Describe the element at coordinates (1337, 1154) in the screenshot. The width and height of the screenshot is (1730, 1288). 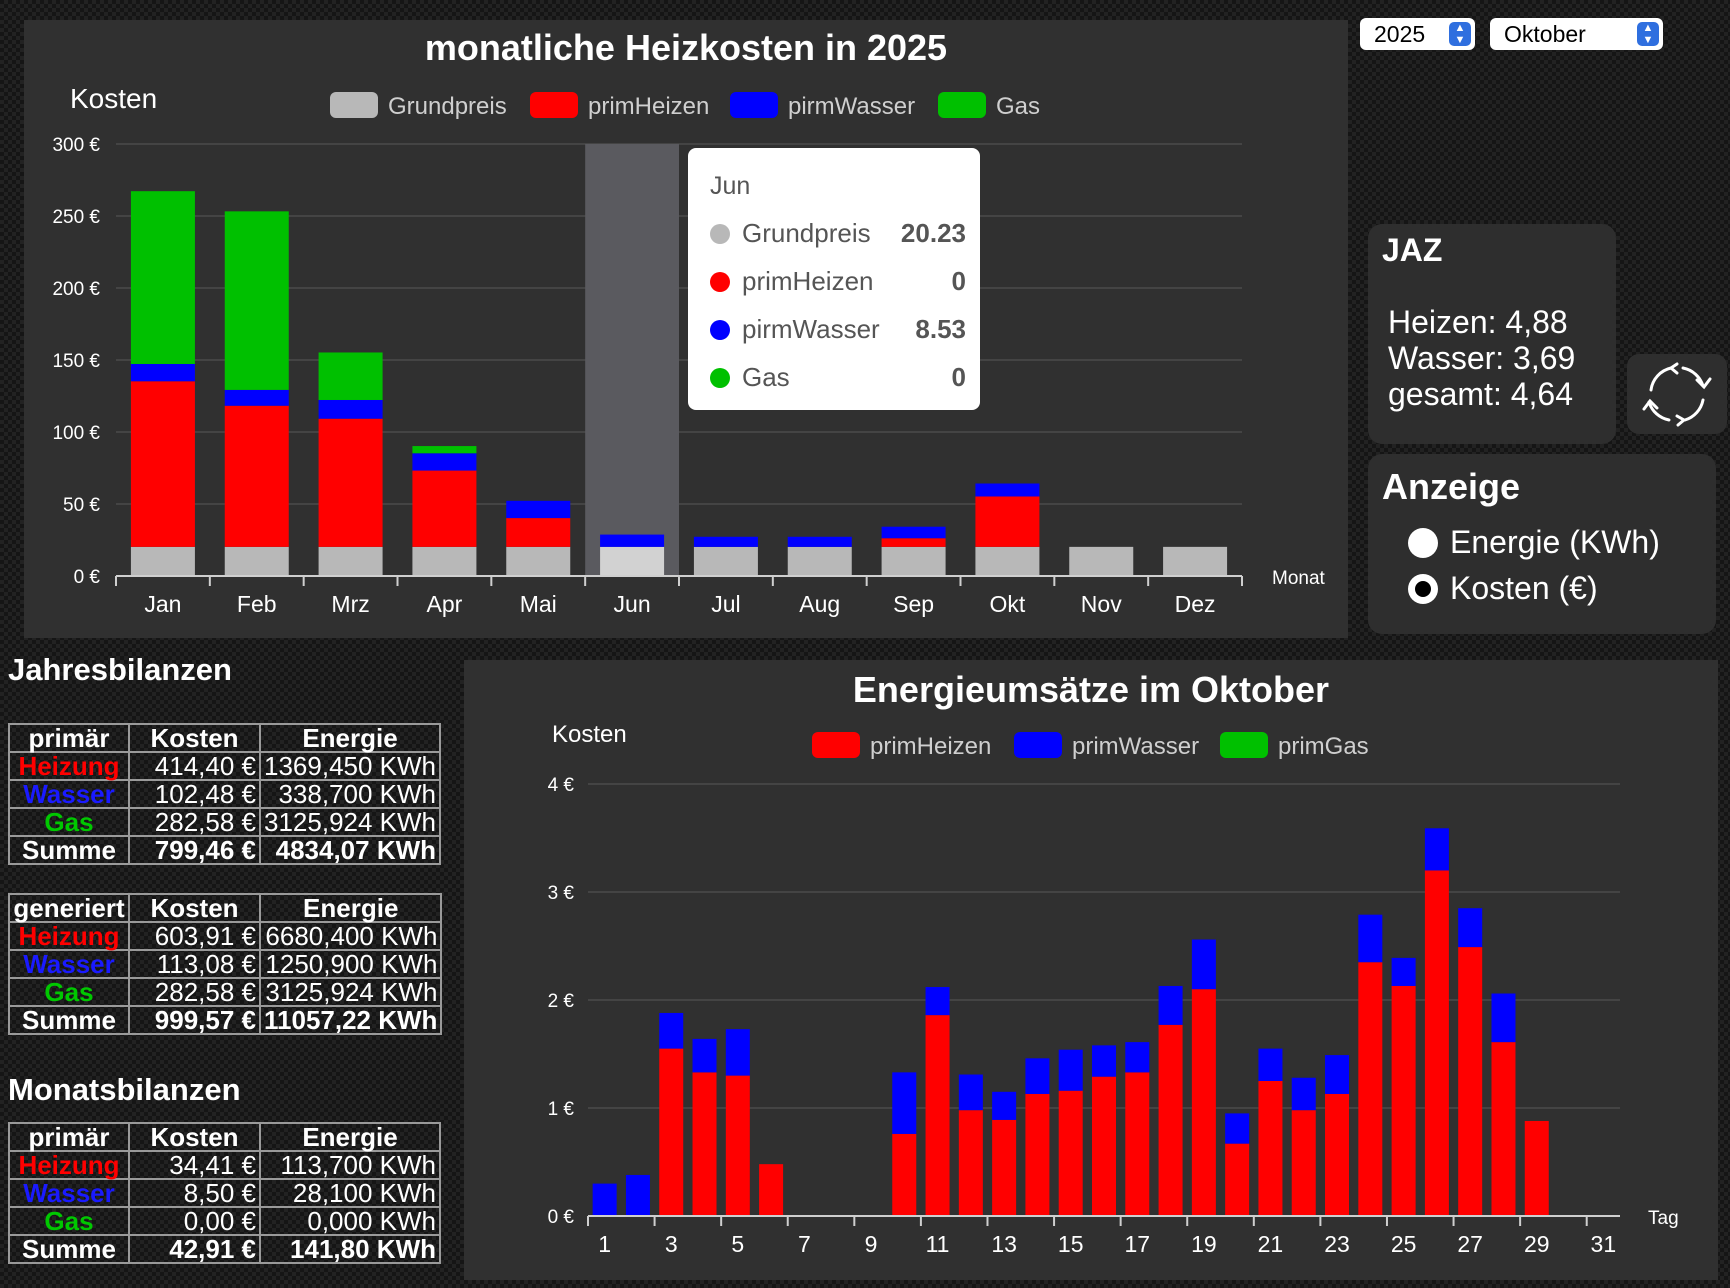
I see `bar-day23-primHeizen` at that location.